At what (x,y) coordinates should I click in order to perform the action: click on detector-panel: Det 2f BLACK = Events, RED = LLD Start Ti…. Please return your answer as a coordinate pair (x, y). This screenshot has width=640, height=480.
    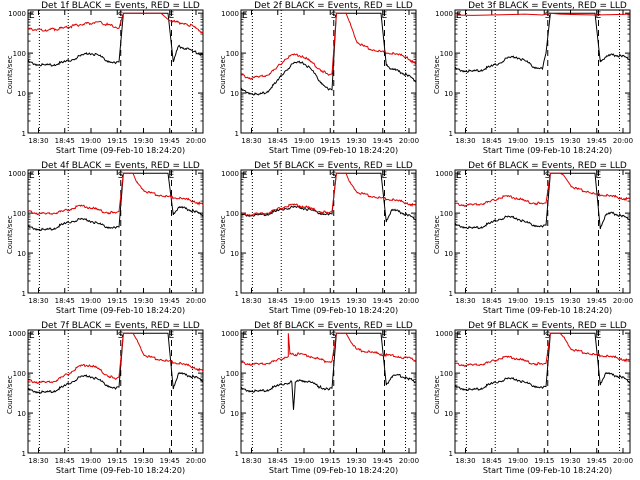
    Looking at the image, I should click on (319, 80).